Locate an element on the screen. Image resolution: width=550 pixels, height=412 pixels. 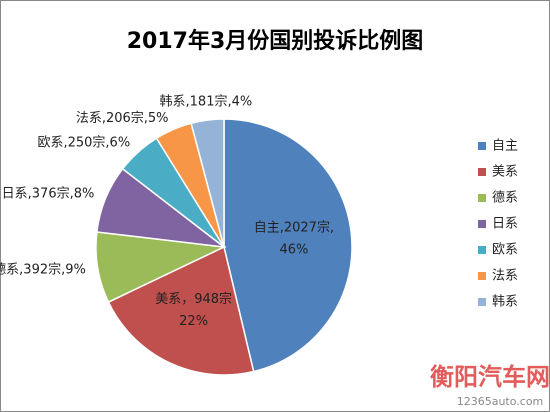
legend-label: 自主 is located at coordinates (505, 146).